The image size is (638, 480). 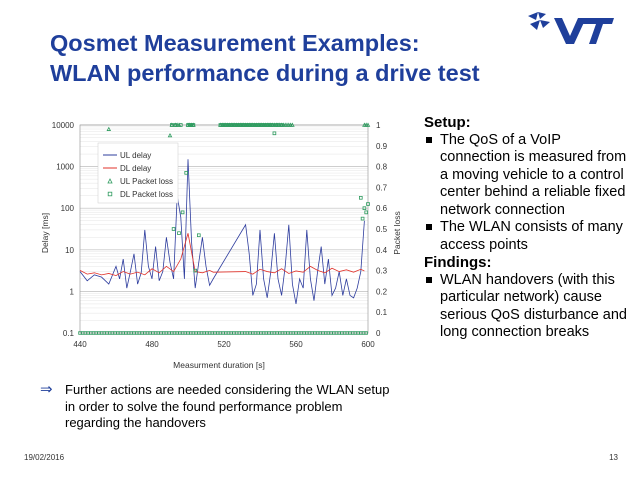 I want to click on x-tick-label: 520, so click(x=224, y=344).